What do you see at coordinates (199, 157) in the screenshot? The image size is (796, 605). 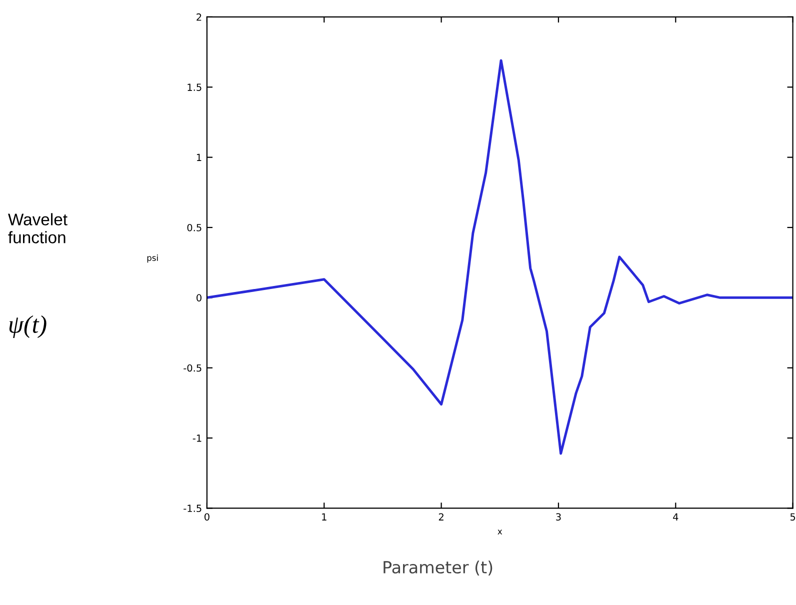 I see `y-tick-label: 1` at bounding box center [199, 157].